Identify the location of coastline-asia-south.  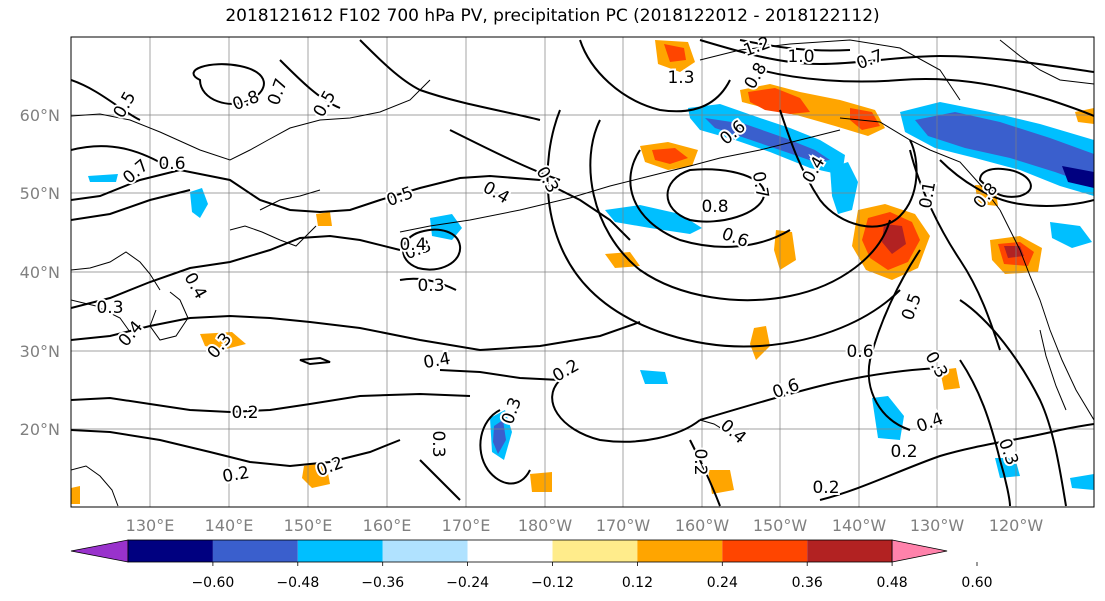
(116, 271).